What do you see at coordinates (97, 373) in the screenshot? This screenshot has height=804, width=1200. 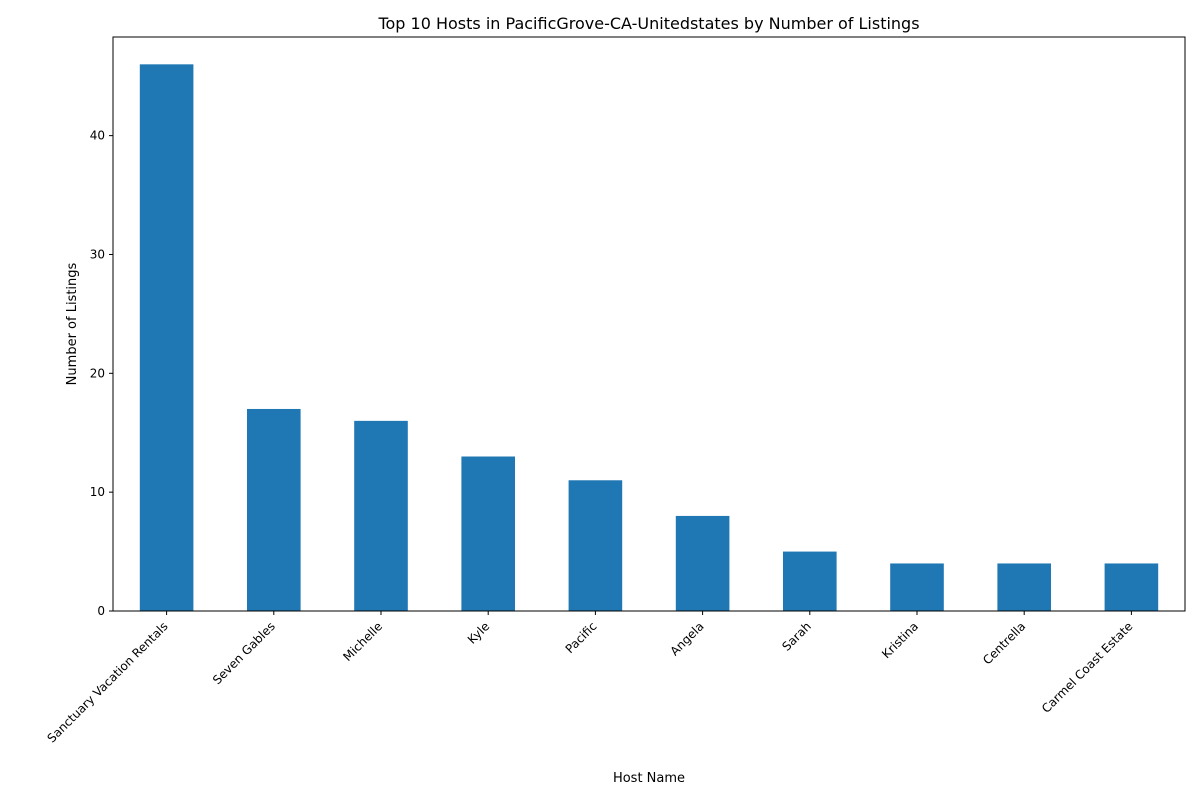 I see `y-tick-label-2: 20` at bounding box center [97, 373].